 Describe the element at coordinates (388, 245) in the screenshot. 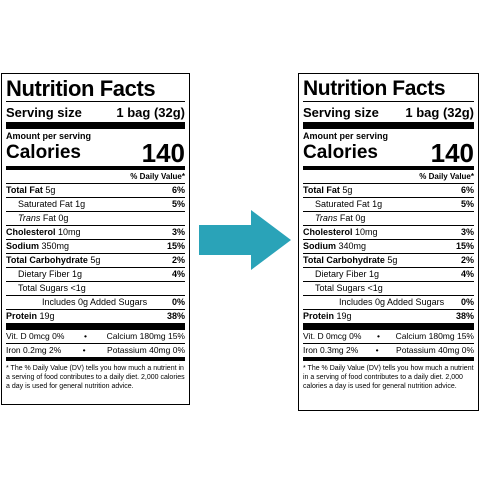

I see `nutrient-row-sodium: Sodium 340mg 15%` at that location.